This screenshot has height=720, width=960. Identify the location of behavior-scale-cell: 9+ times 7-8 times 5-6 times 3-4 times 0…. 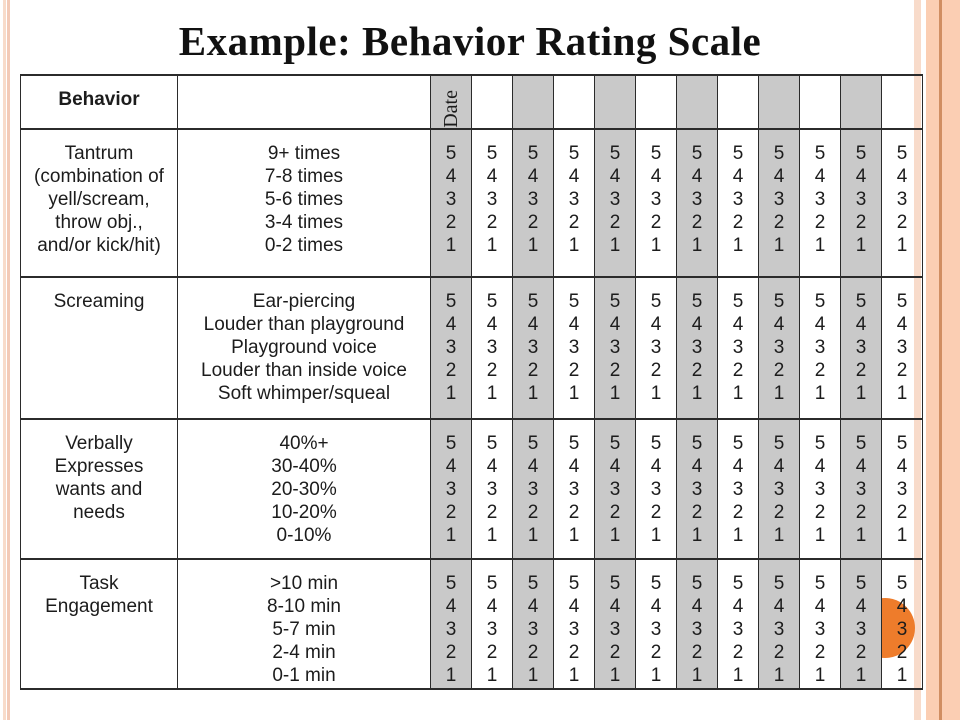
(304, 202).